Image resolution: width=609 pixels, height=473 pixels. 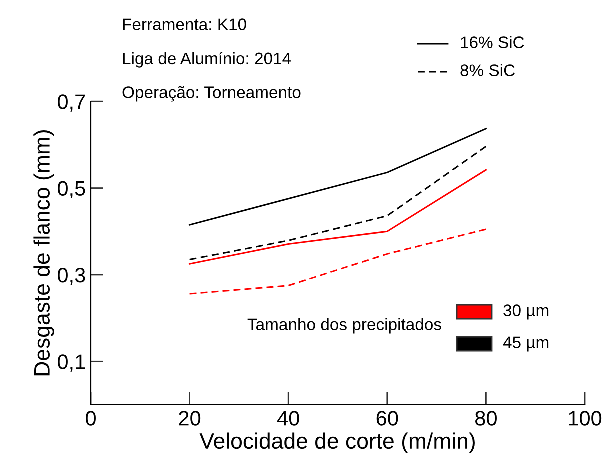 What do you see at coordinates (526, 312) in the screenshot?
I see `annotation: 30 µm` at bounding box center [526, 312].